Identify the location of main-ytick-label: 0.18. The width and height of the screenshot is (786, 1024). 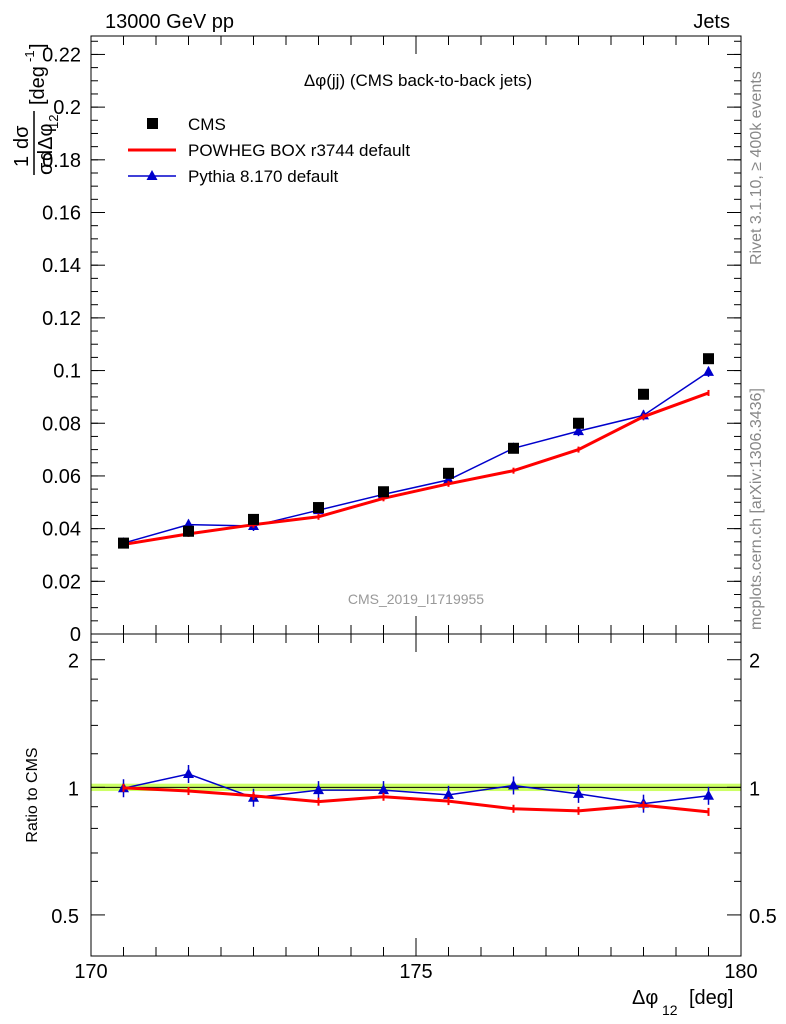
(61, 161).